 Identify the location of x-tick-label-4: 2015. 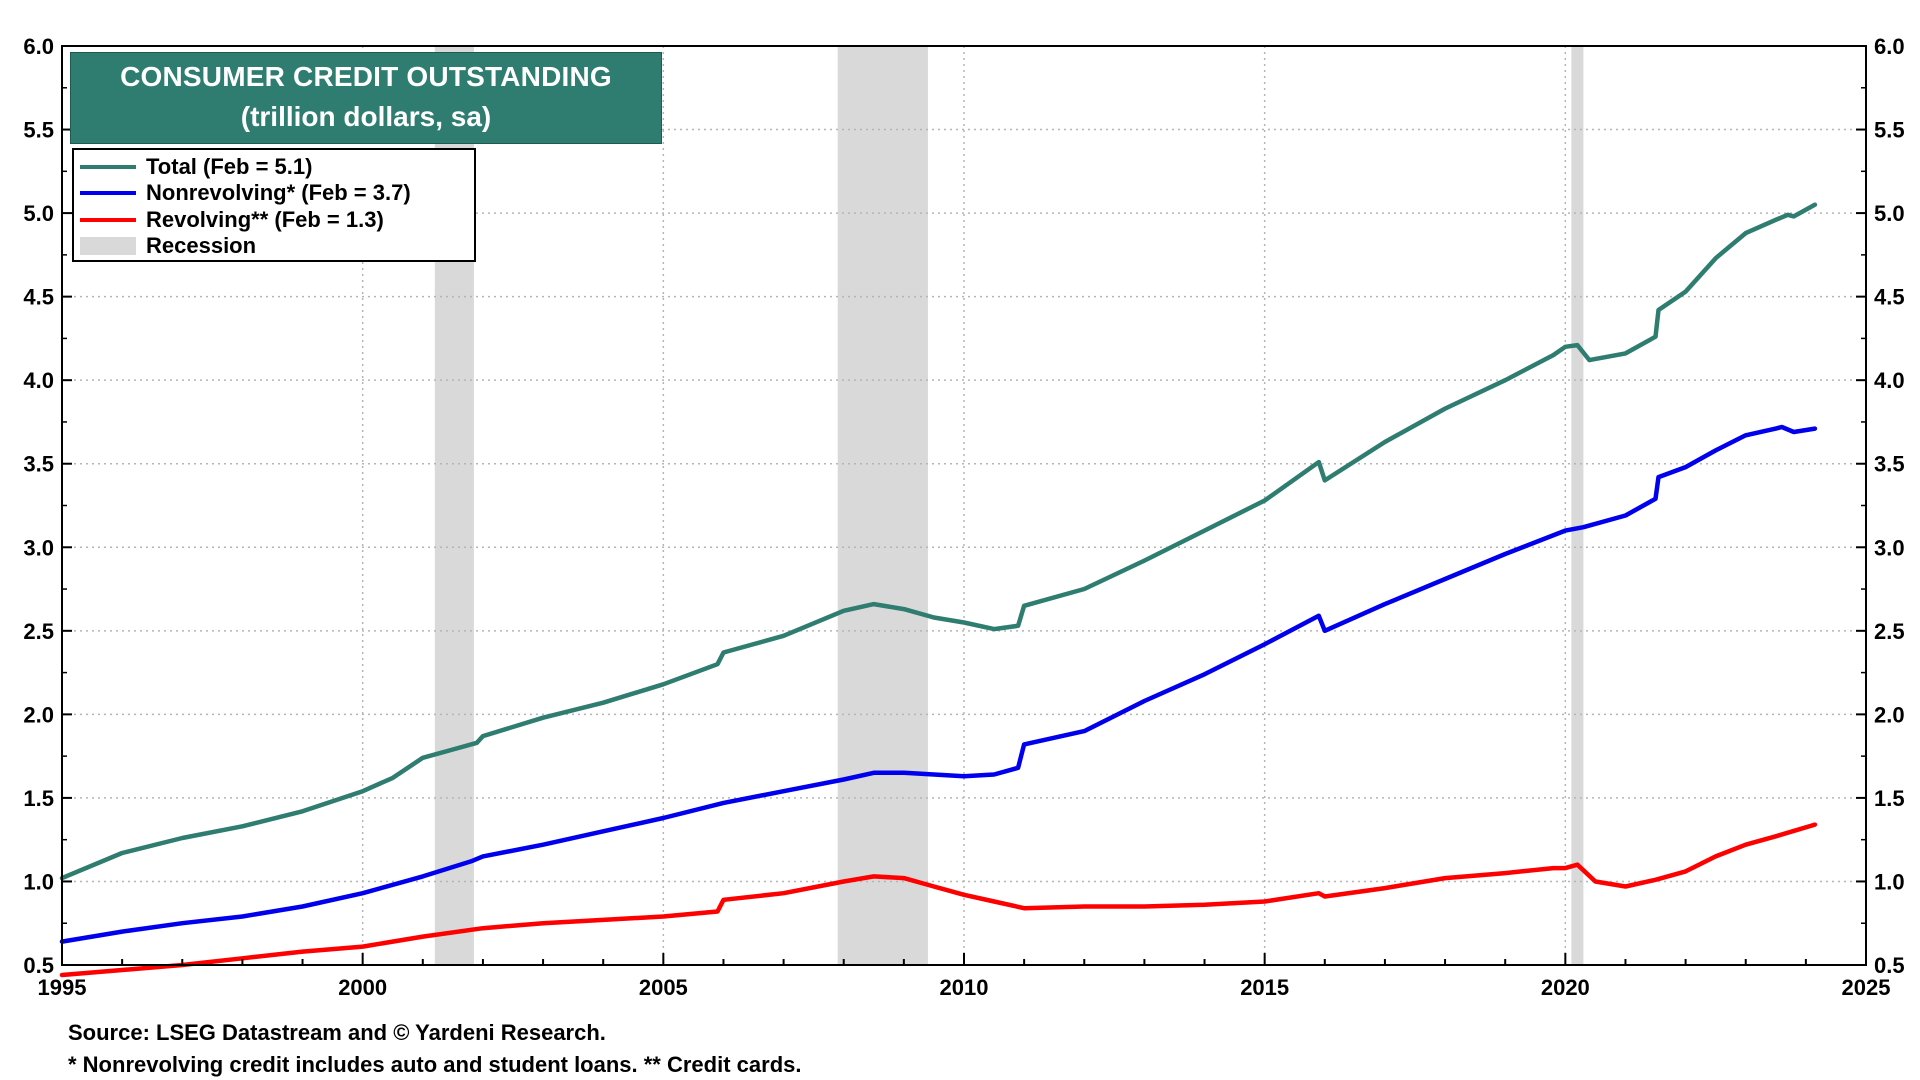
(1264, 987).